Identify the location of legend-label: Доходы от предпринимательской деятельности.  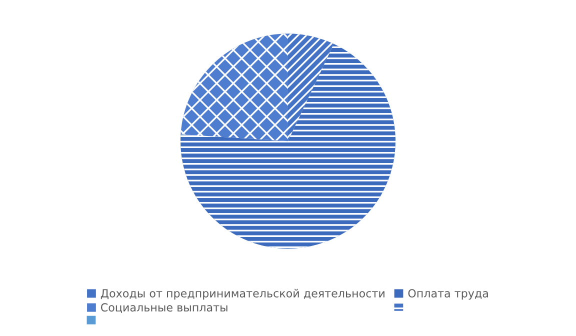
(242, 294).